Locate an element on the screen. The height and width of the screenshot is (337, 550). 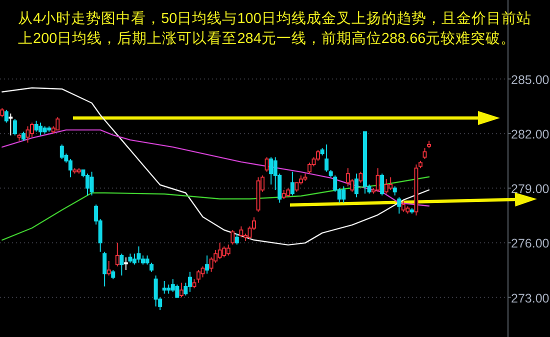
y-tick-label: 279.00 is located at coordinates (530, 189).